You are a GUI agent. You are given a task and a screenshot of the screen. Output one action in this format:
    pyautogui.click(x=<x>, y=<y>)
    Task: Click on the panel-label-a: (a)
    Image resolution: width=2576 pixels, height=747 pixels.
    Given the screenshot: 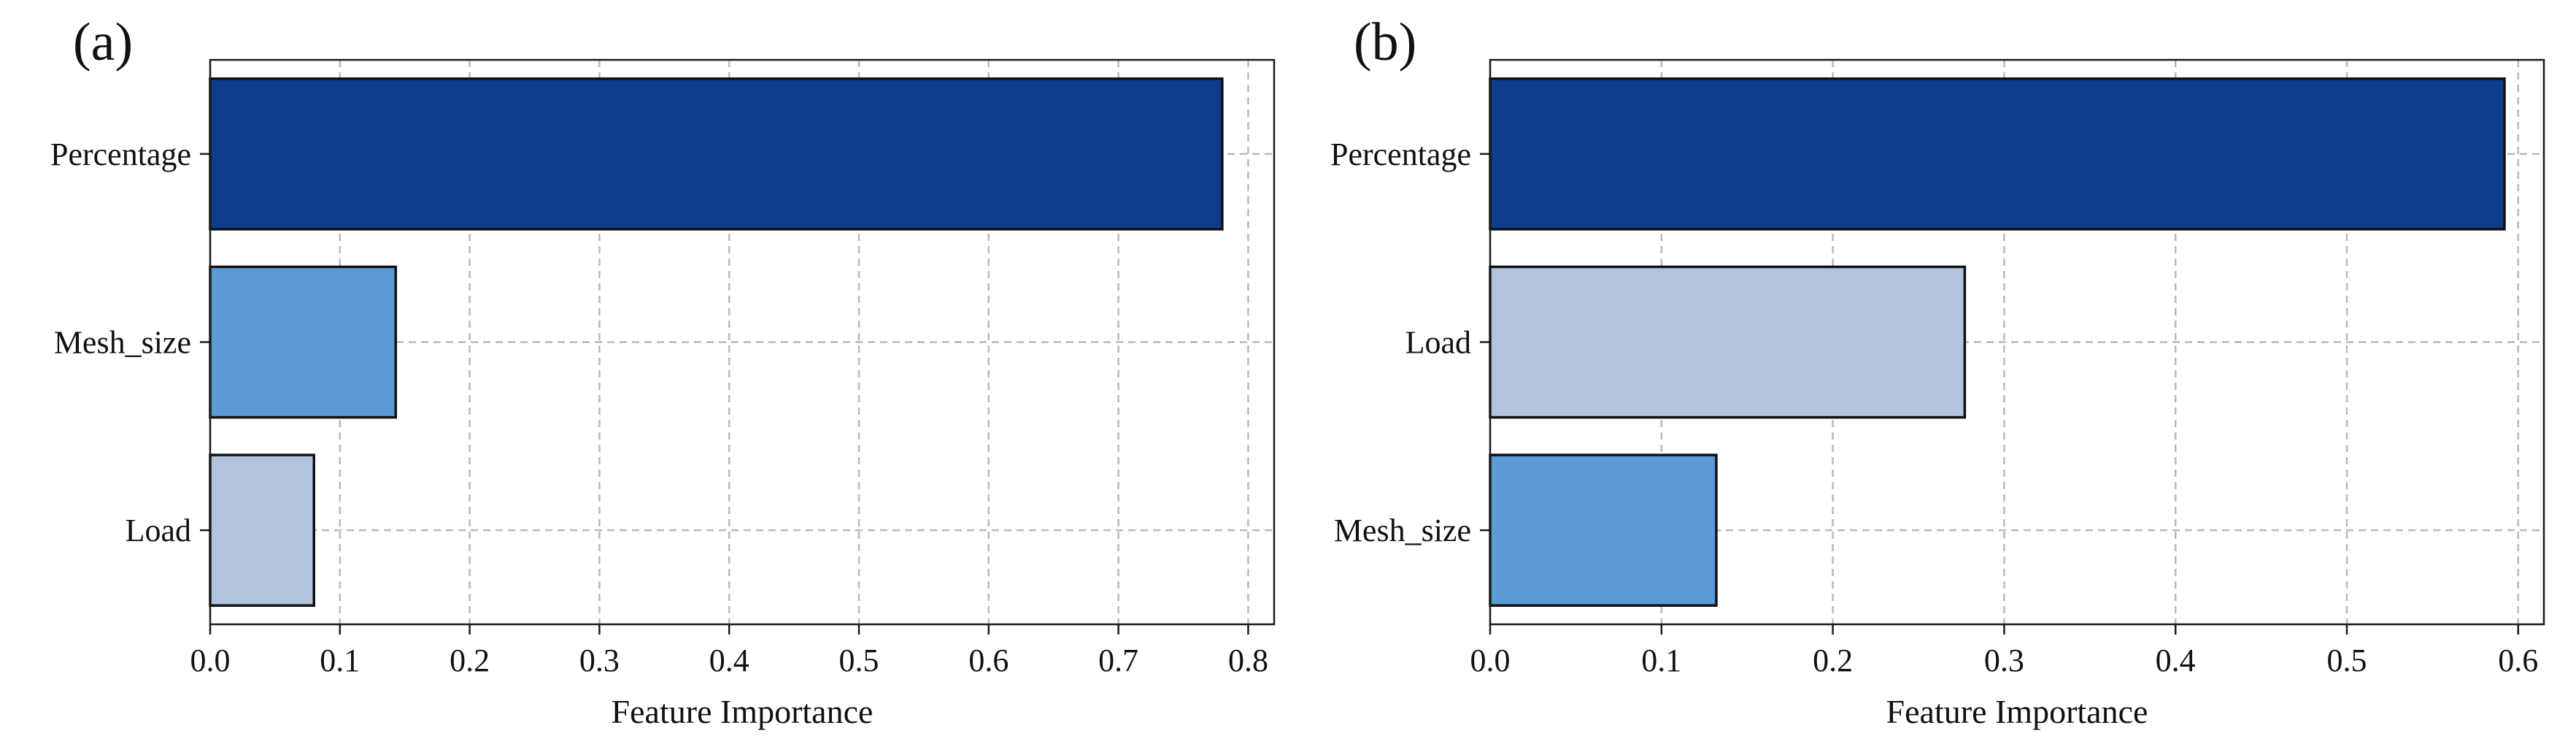 What is the action you would take?
    pyautogui.click(x=103, y=42)
    